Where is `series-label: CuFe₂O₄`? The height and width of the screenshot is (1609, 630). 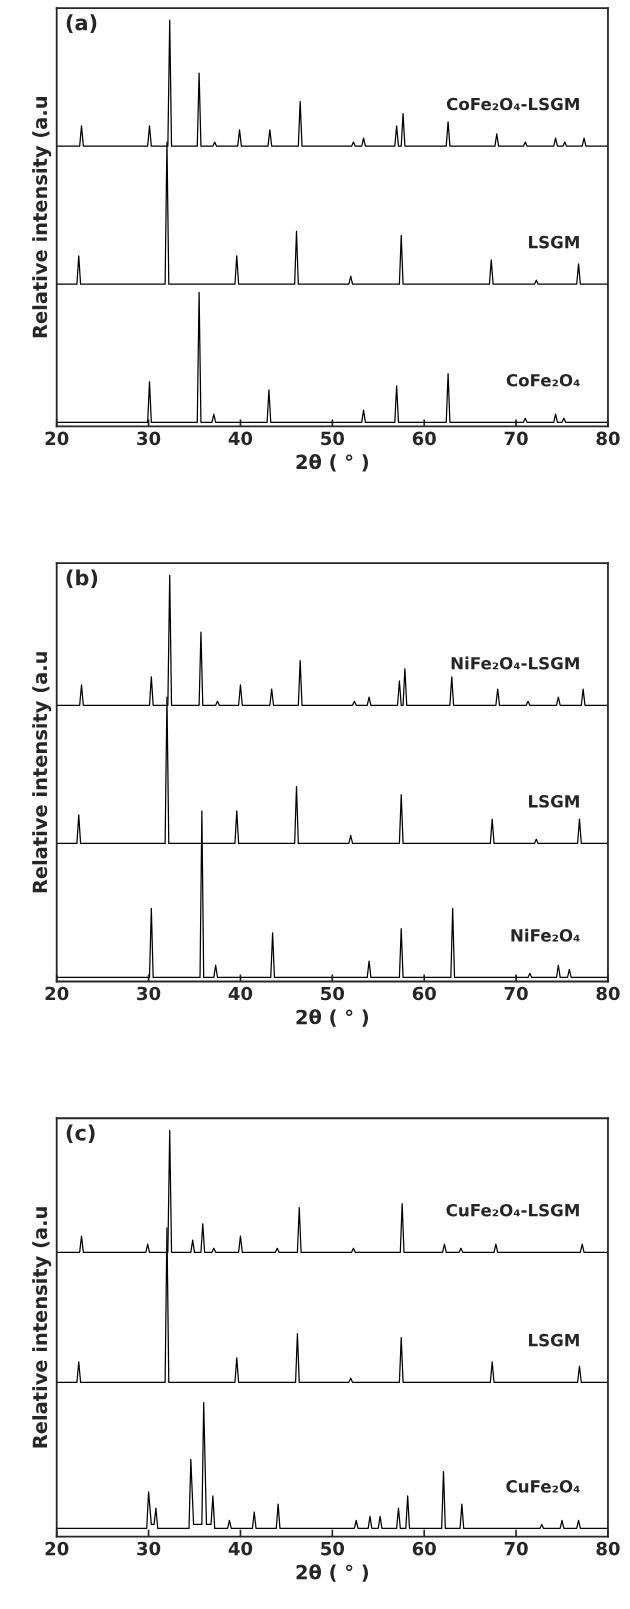
series-label: CuFe₂O₄ is located at coordinates (543, 1486).